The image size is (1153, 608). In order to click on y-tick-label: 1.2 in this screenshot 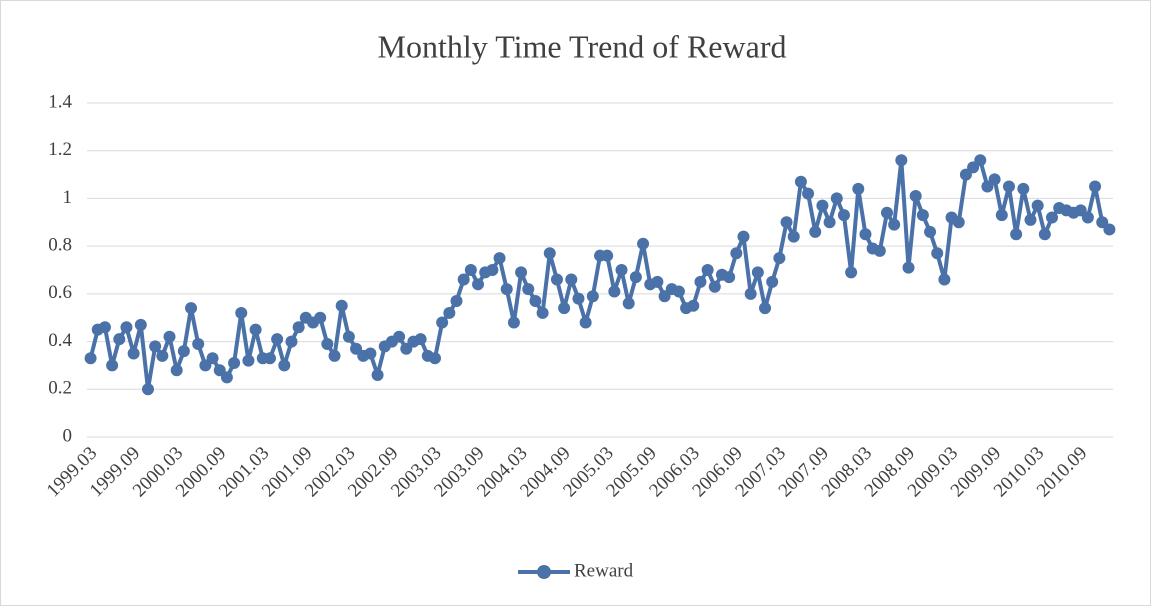, I will do `click(60, 149)`.